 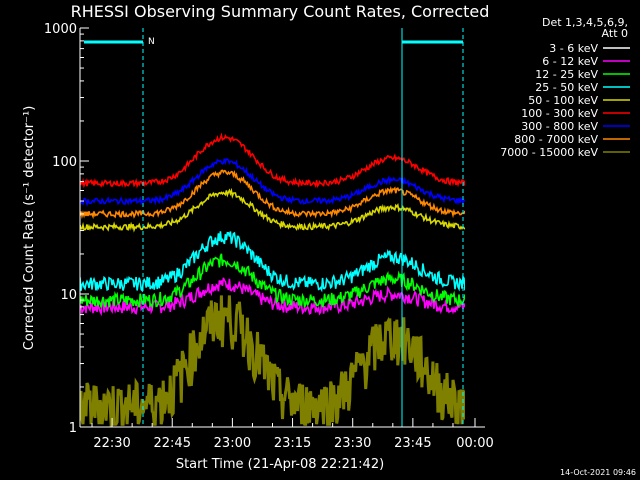 I want to click on x-tick-label: 23:45, so click(x=412, y=443).